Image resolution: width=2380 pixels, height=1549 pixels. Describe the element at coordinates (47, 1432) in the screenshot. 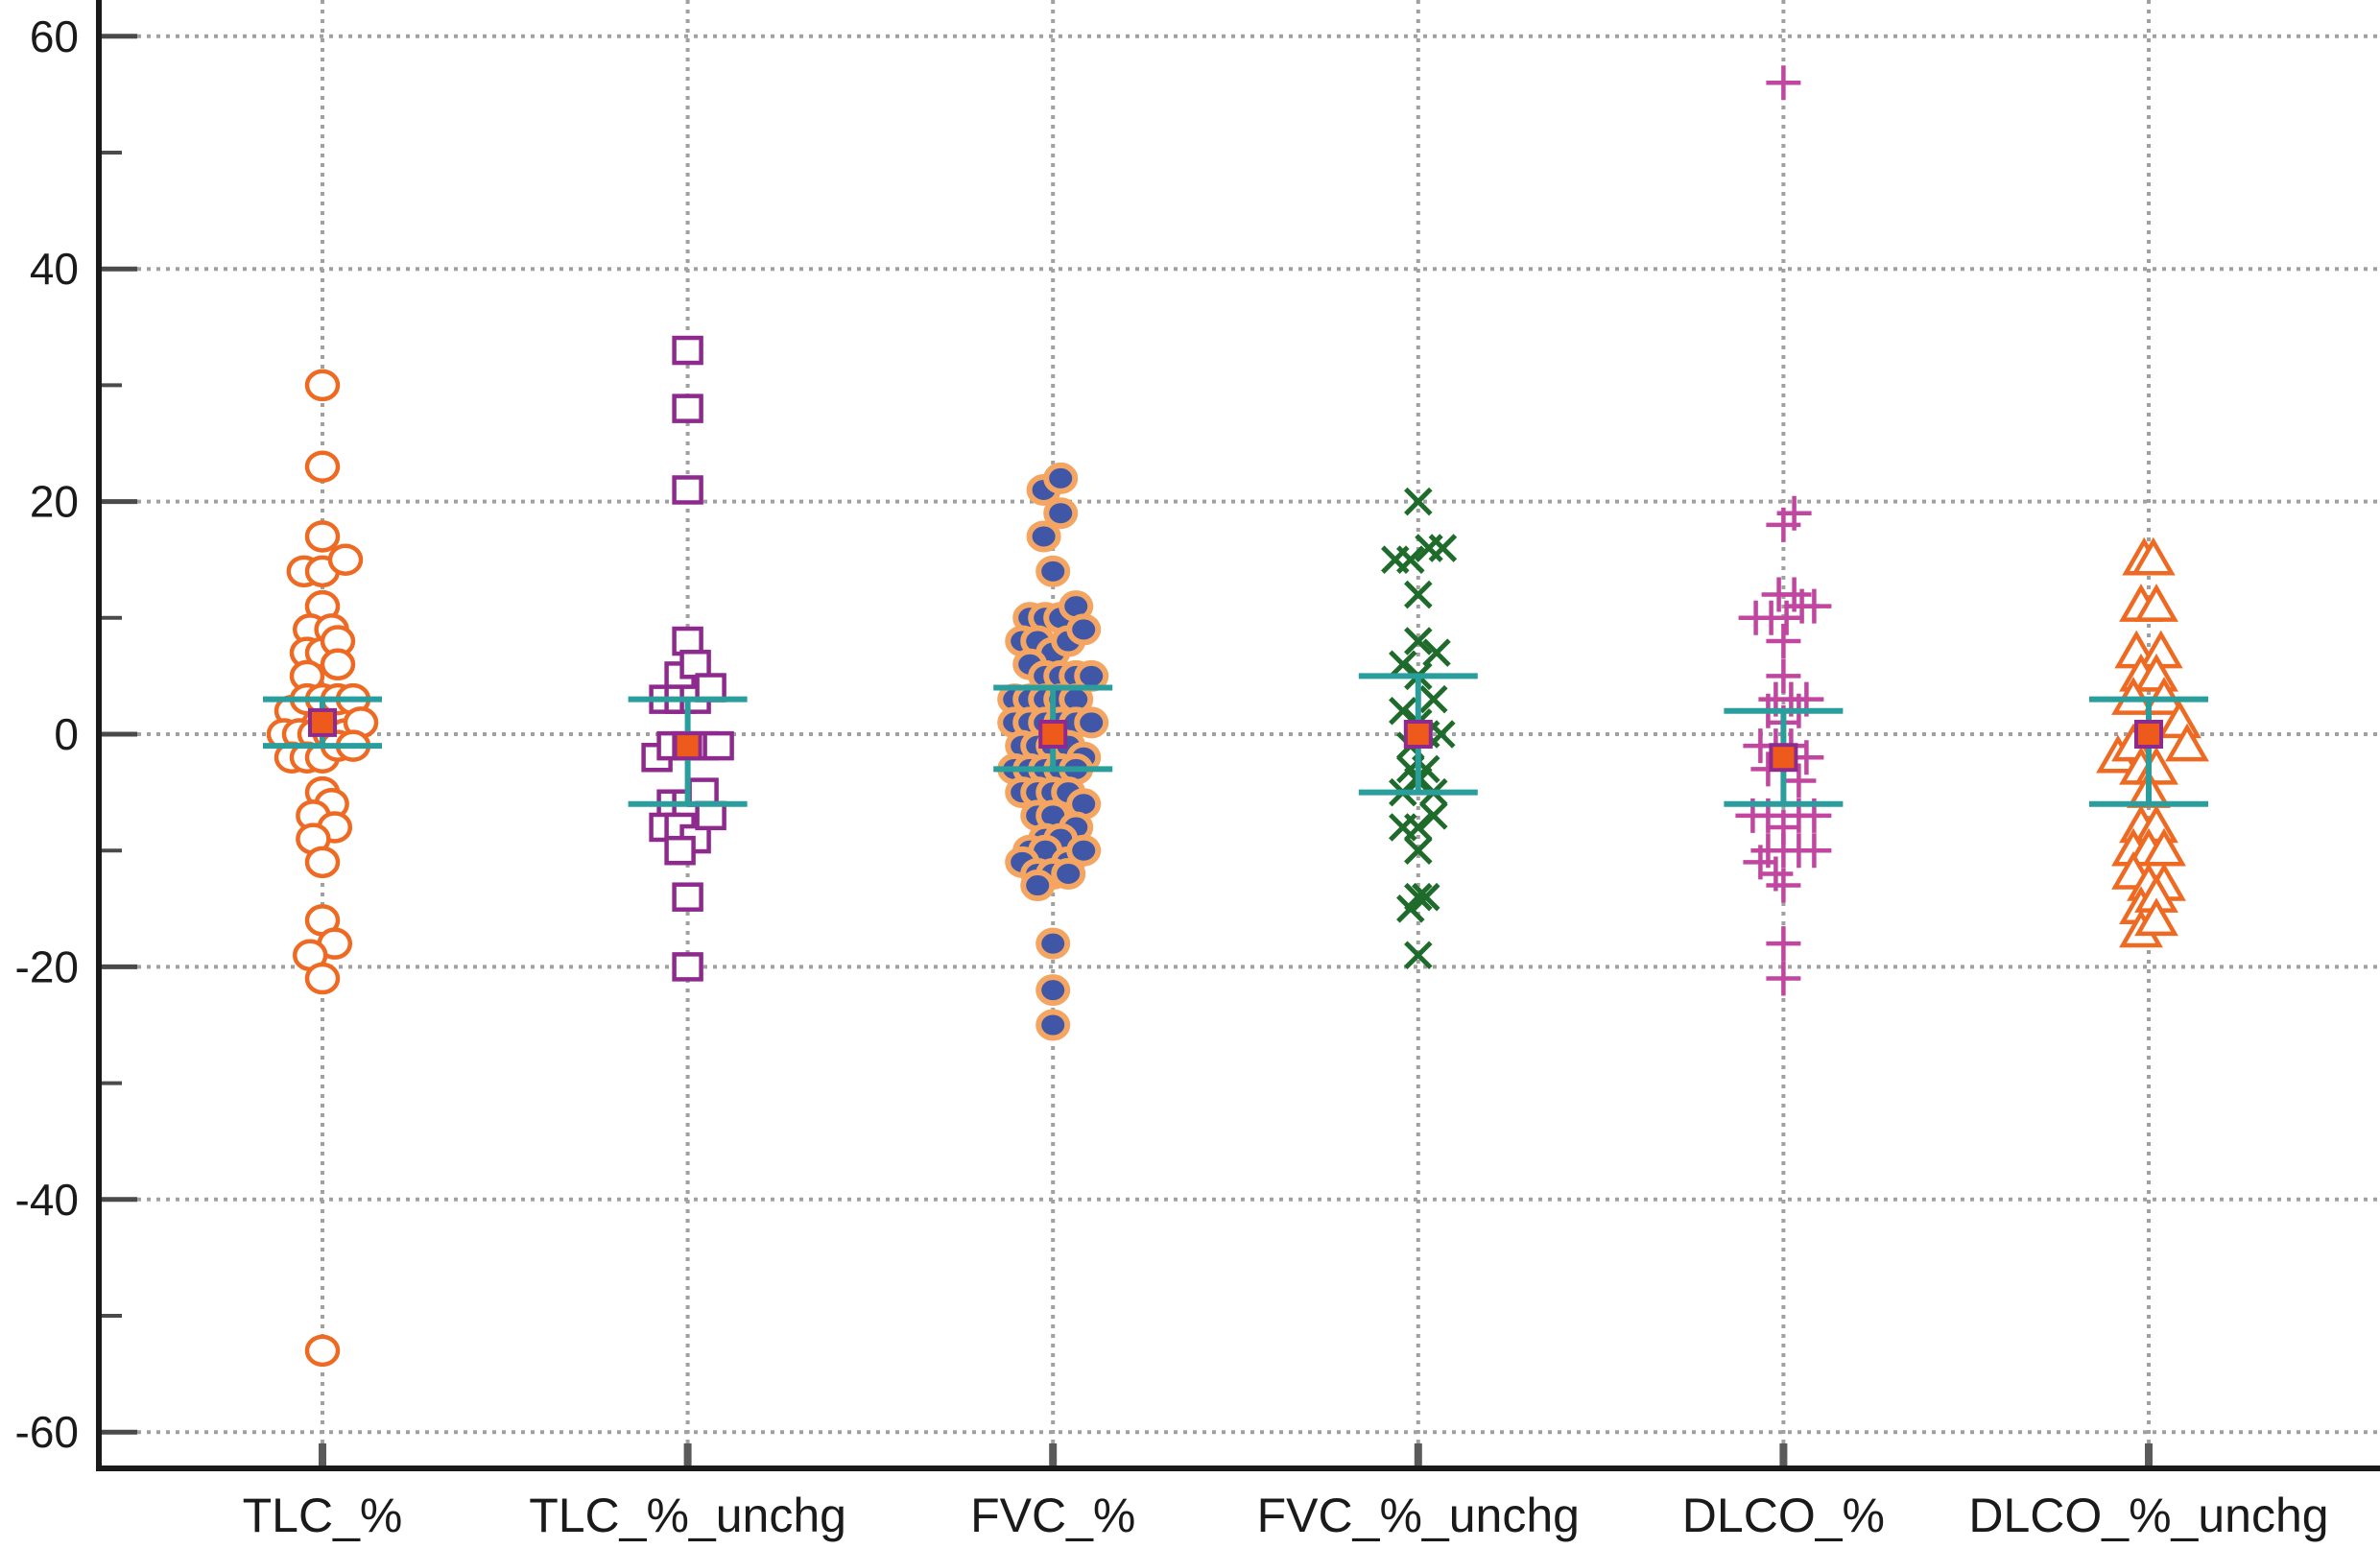

I see `y-tick-label: -60` at that location.